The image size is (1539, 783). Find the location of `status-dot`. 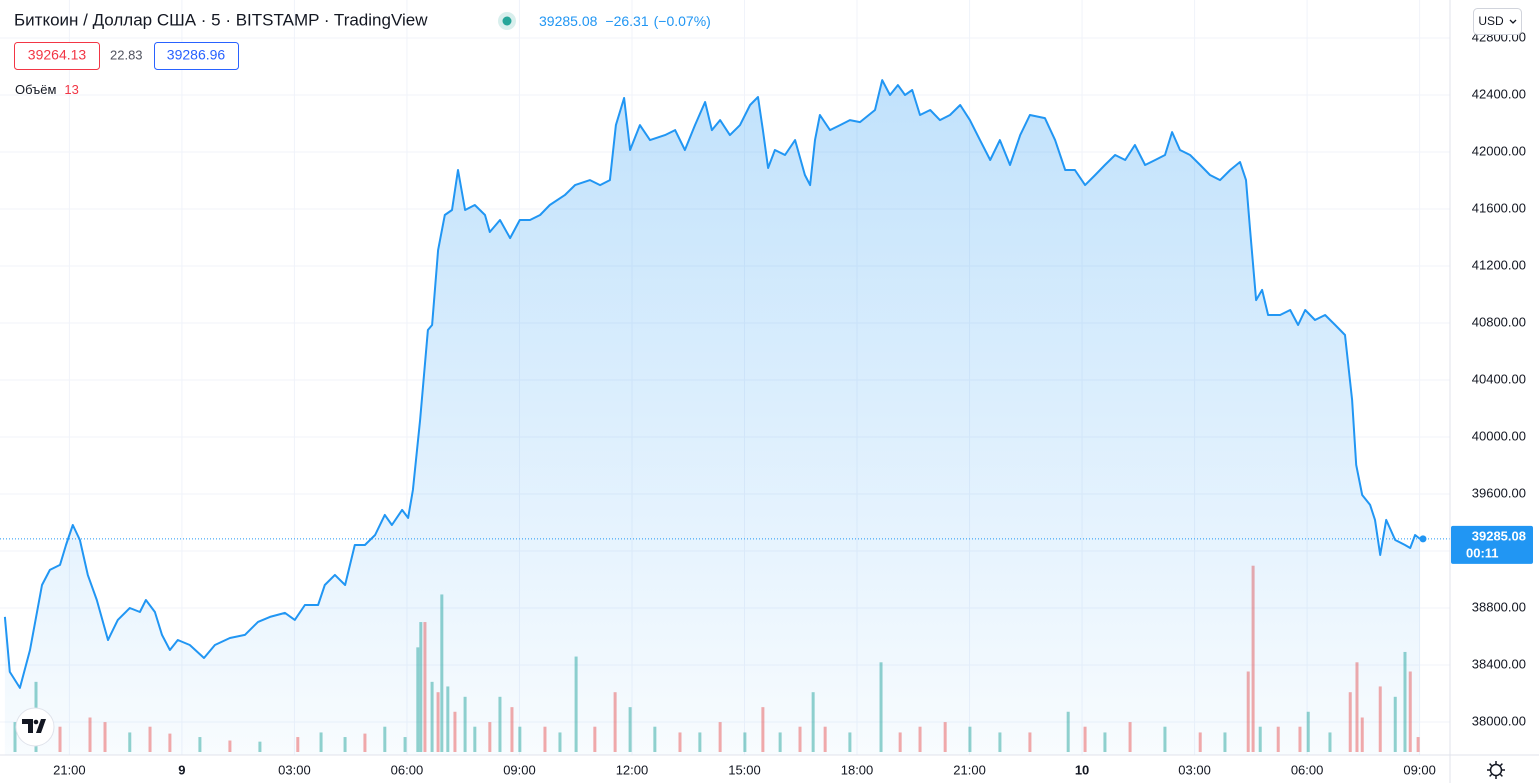

status-dot is located at coordinates (507, 21).